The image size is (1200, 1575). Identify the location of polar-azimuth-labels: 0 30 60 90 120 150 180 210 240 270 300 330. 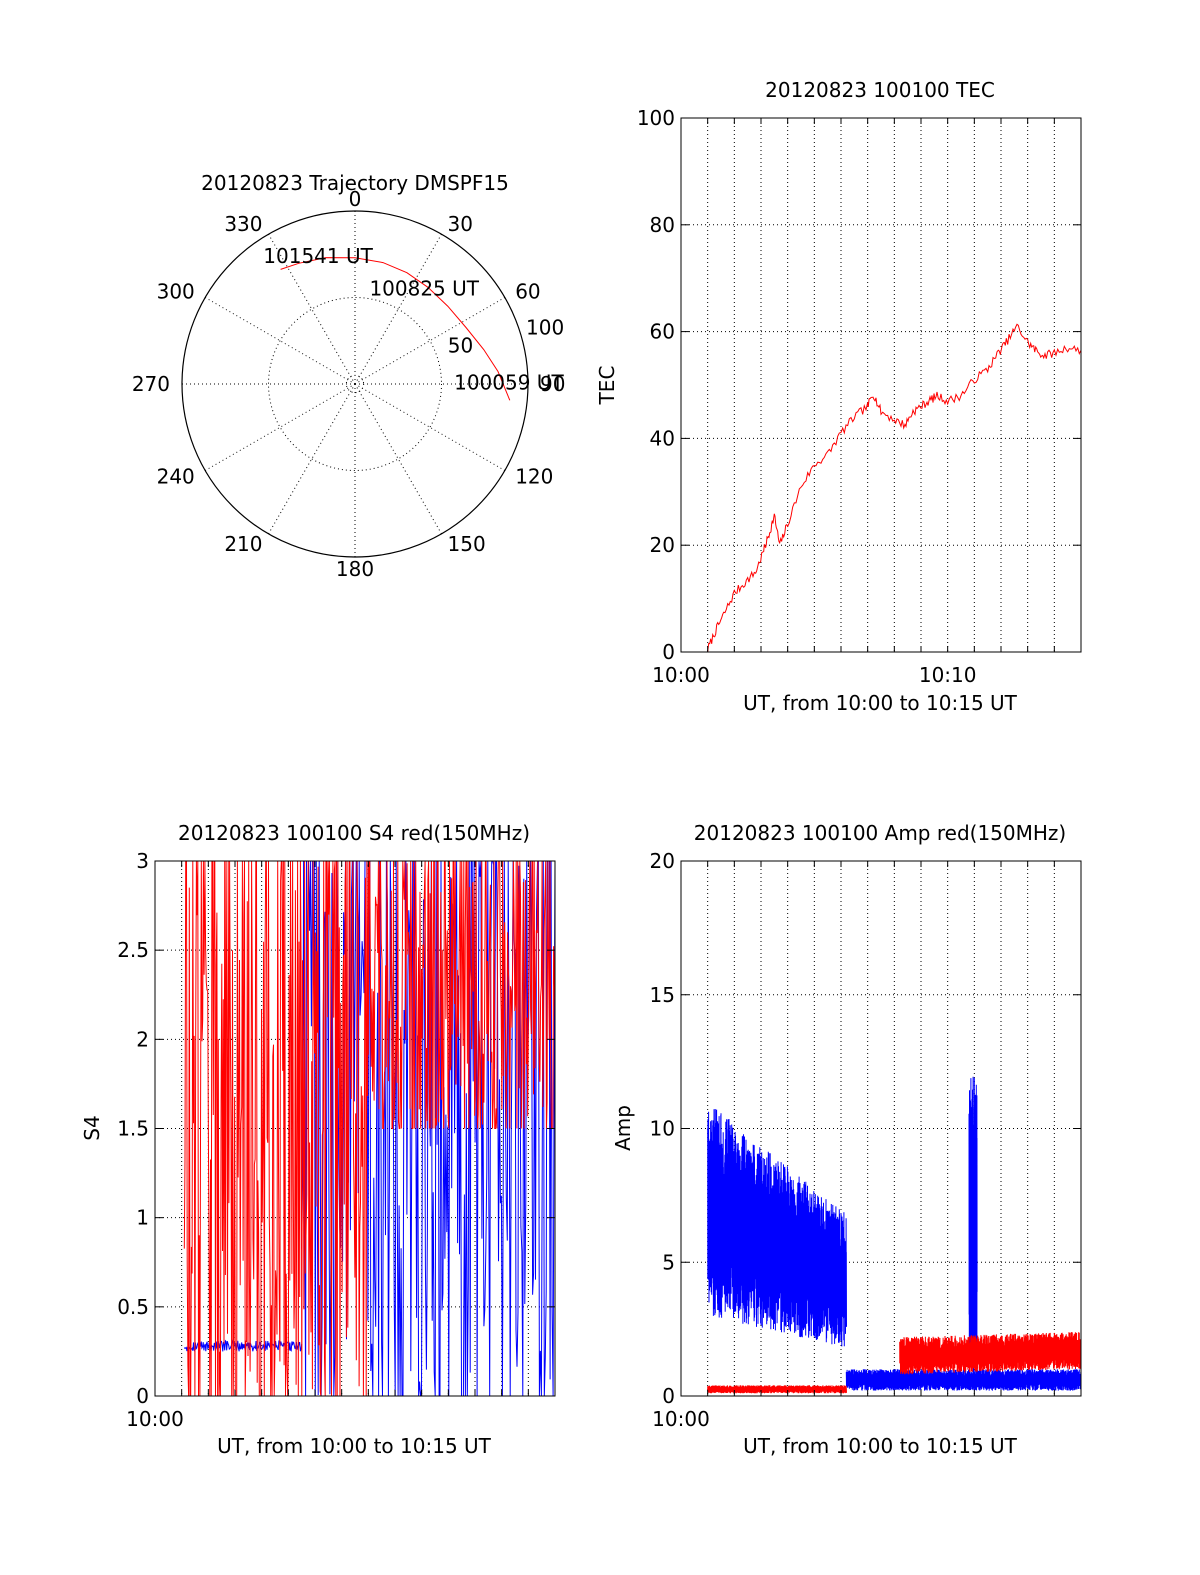
(349, 384).